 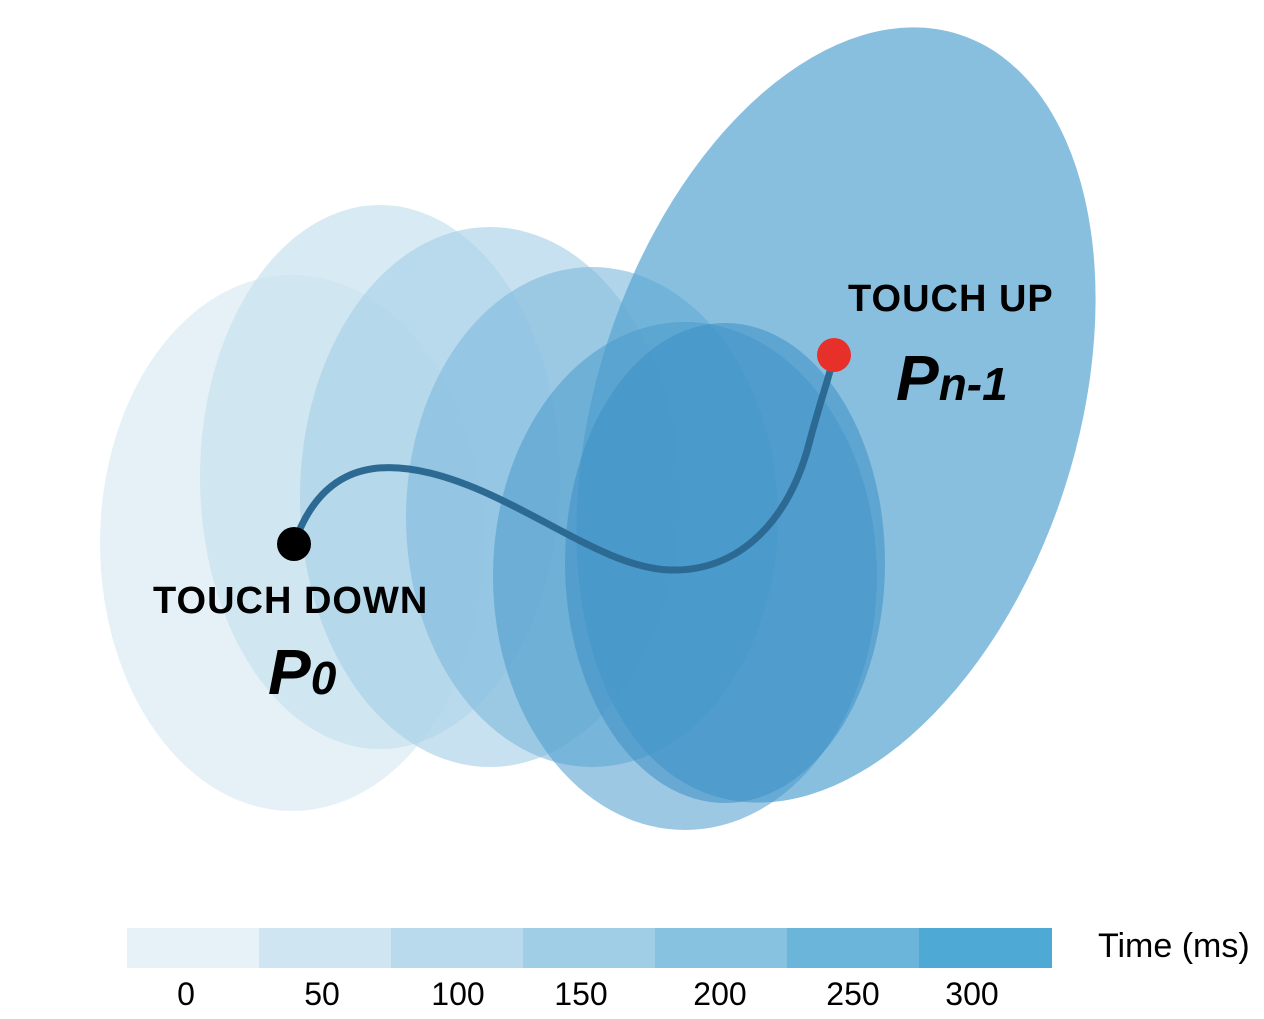 What do you see at coordinates (322, 994) in the screenshot?
I see `legend-tick-1: 50` at bounding box center [322, 994].